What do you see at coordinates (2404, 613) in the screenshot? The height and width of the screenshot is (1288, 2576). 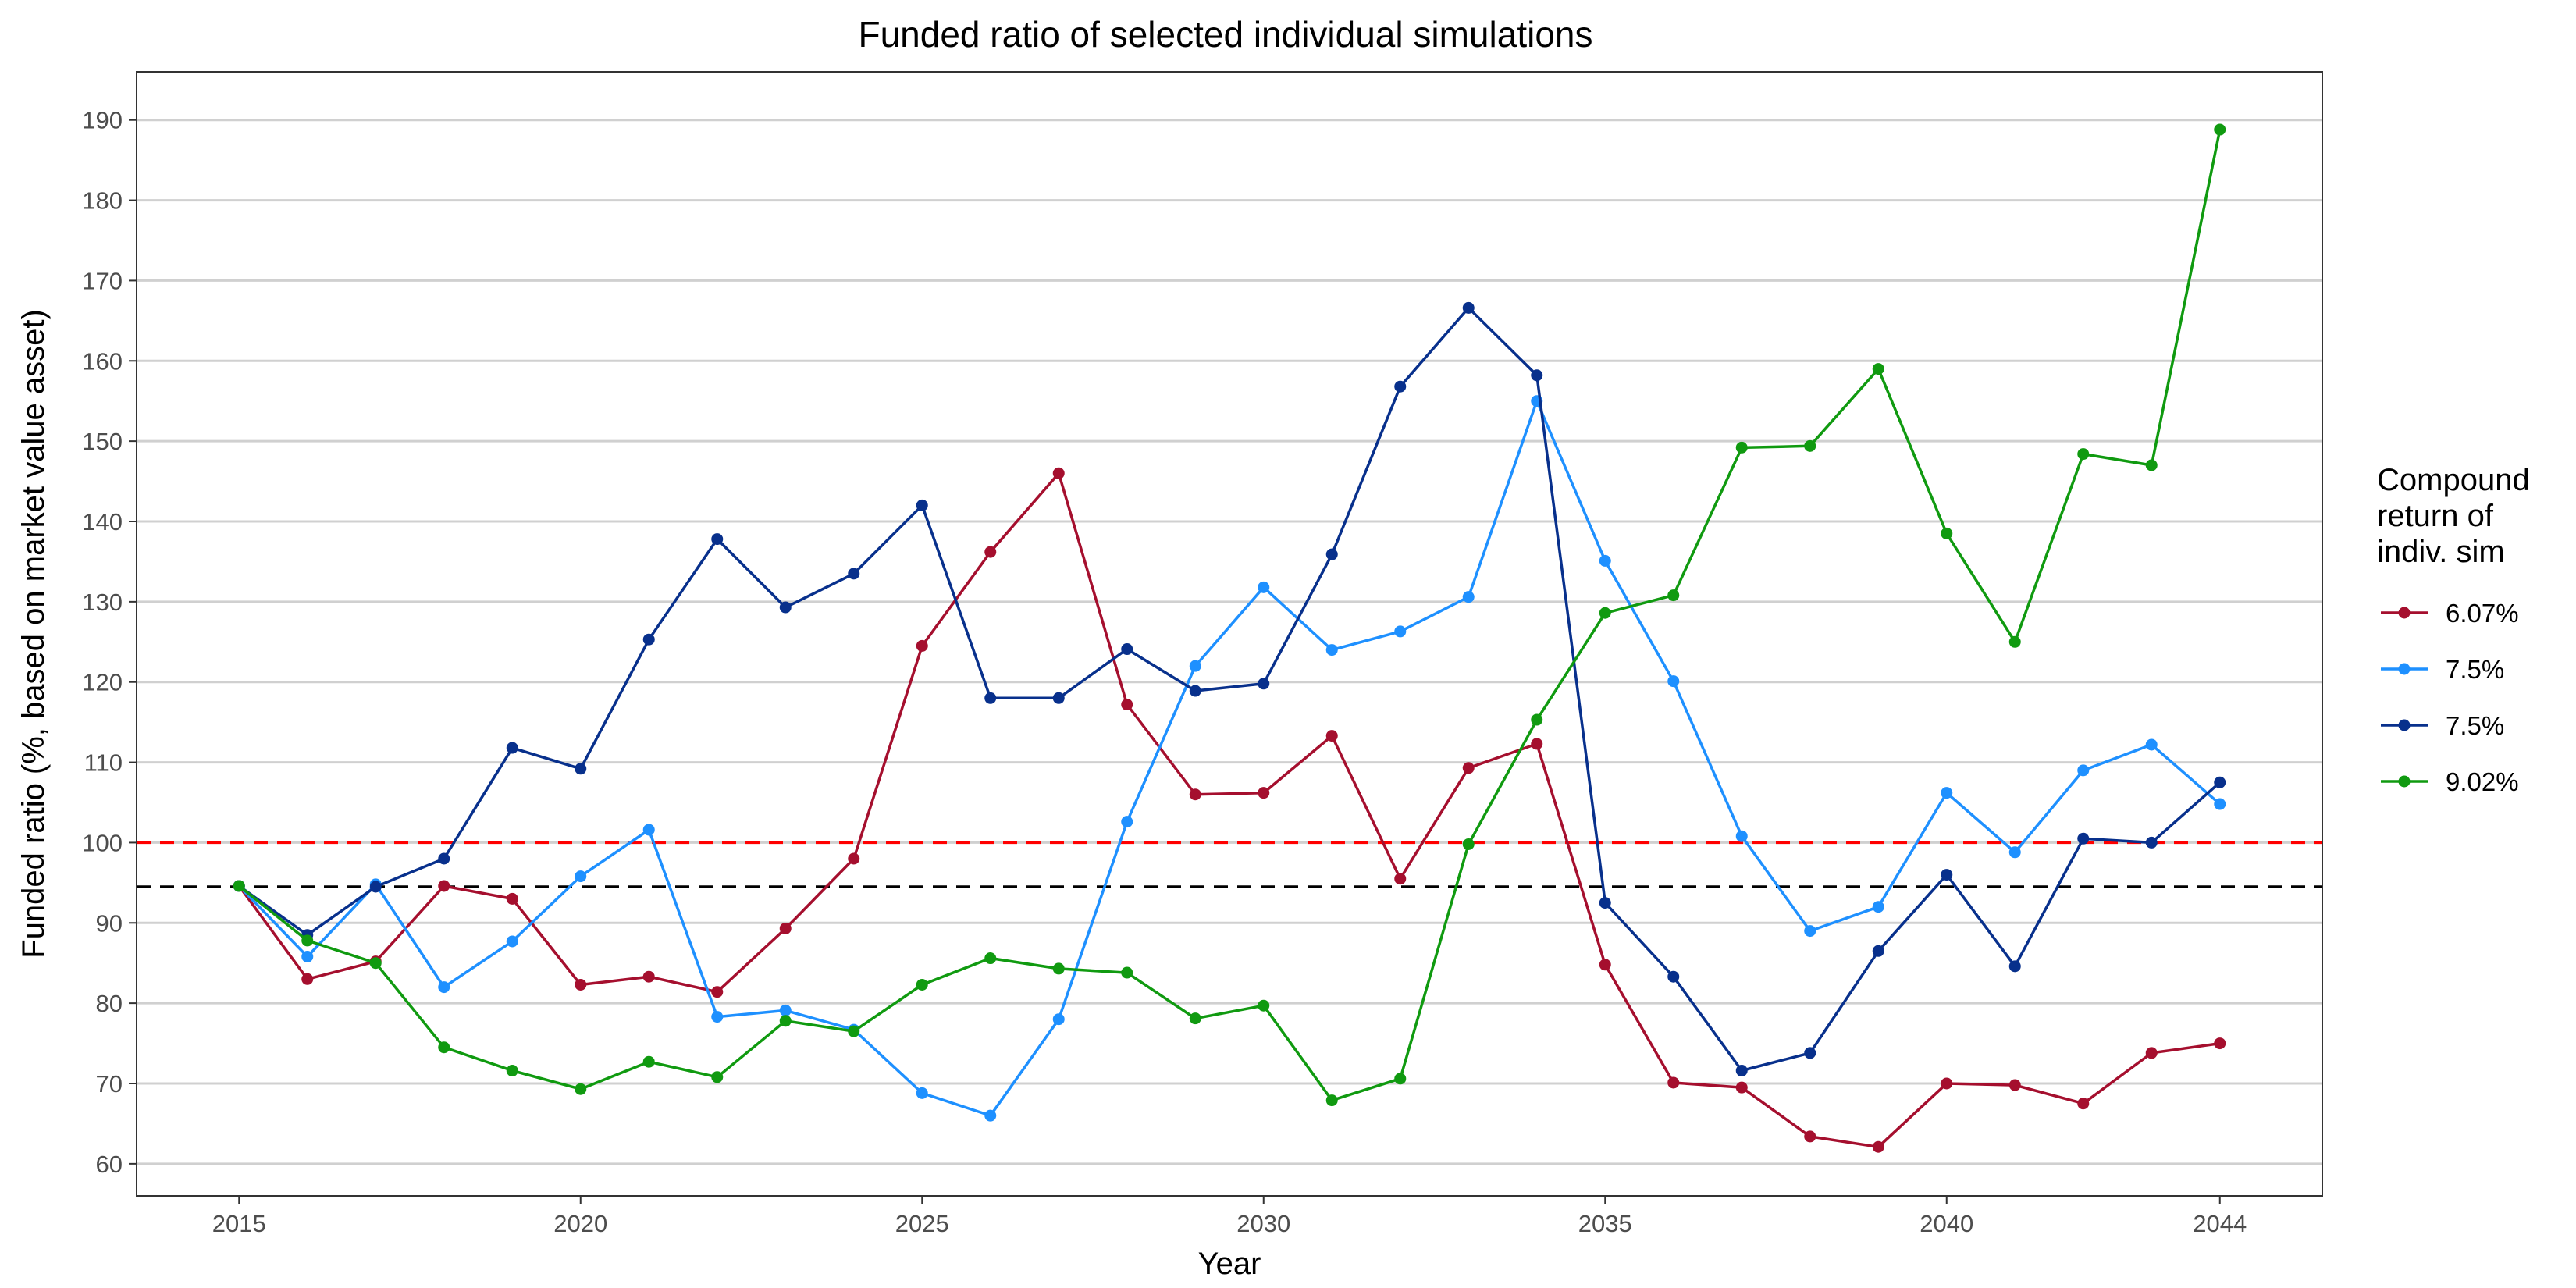 I see `legend-swatch-point` at bounding box center [2404, 613].